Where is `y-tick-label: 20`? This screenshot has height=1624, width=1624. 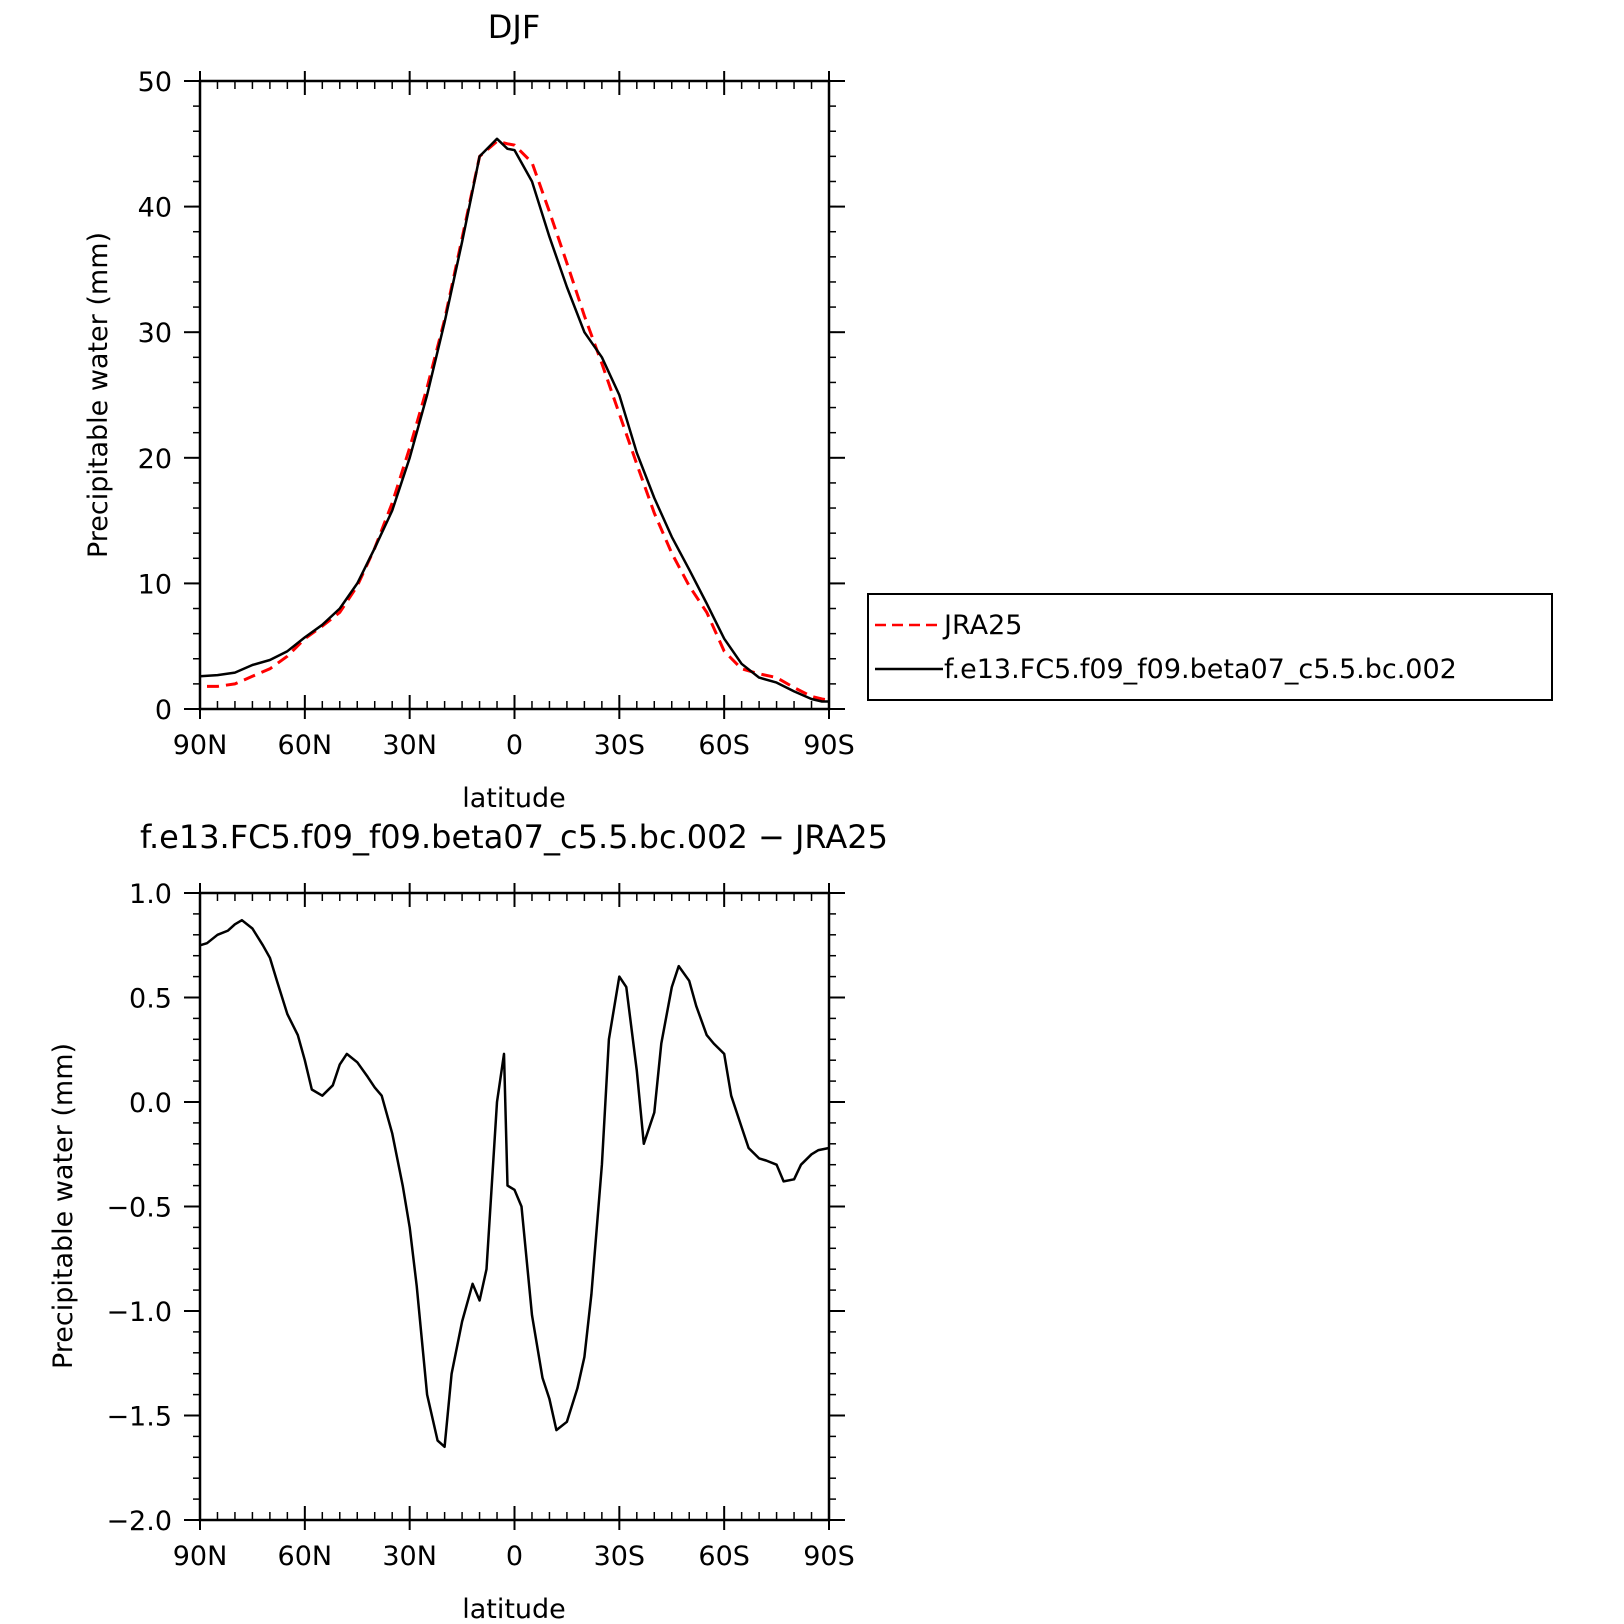
y-tick-label: 20 is located at coordinates (155, 459).